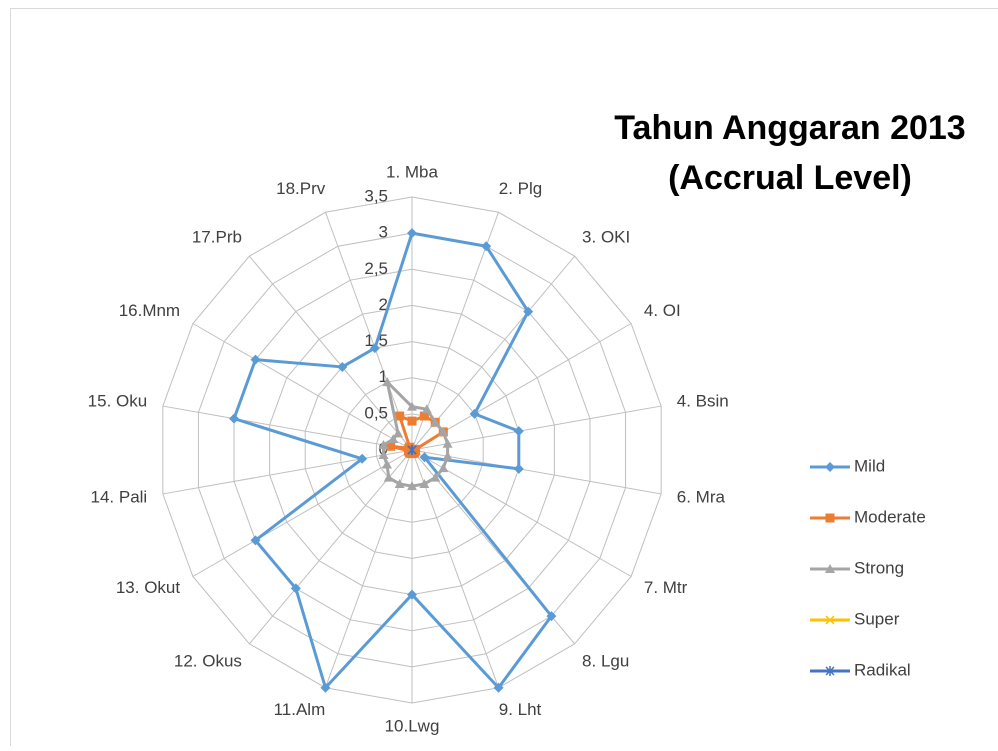  Describe the element at coordinates (520, 188) in the screenshot. I see `category-label: 2. Plg` at that location.